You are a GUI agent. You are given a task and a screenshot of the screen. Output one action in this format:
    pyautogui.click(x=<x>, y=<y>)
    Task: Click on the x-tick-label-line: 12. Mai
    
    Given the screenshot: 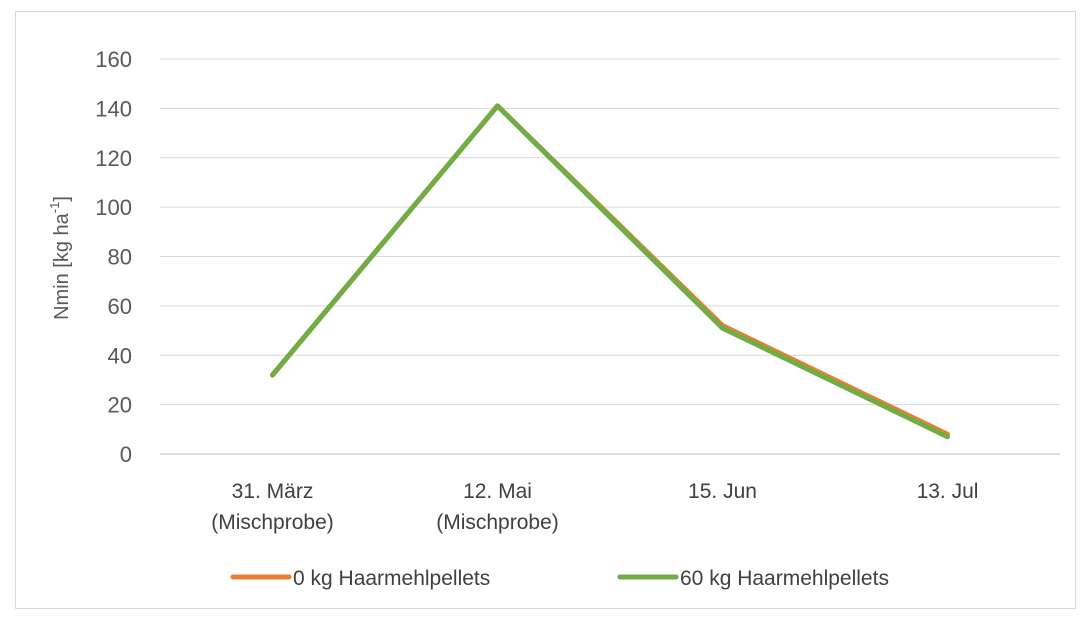 What is the action you would take?
    pyautogui.click(x=497, y=491)
    